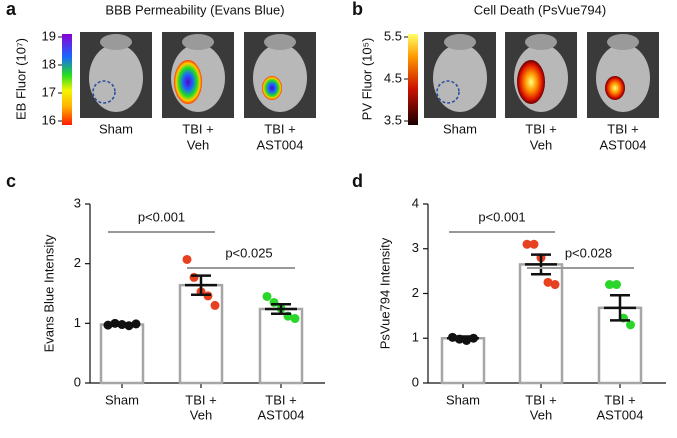 The height and width of the screenshot is (438, 677). What do you see at coordinates (384, 293) in the screenshot?
I see `y-axis-label: PsVue794 Intensity` at bounding box center [384, 293].